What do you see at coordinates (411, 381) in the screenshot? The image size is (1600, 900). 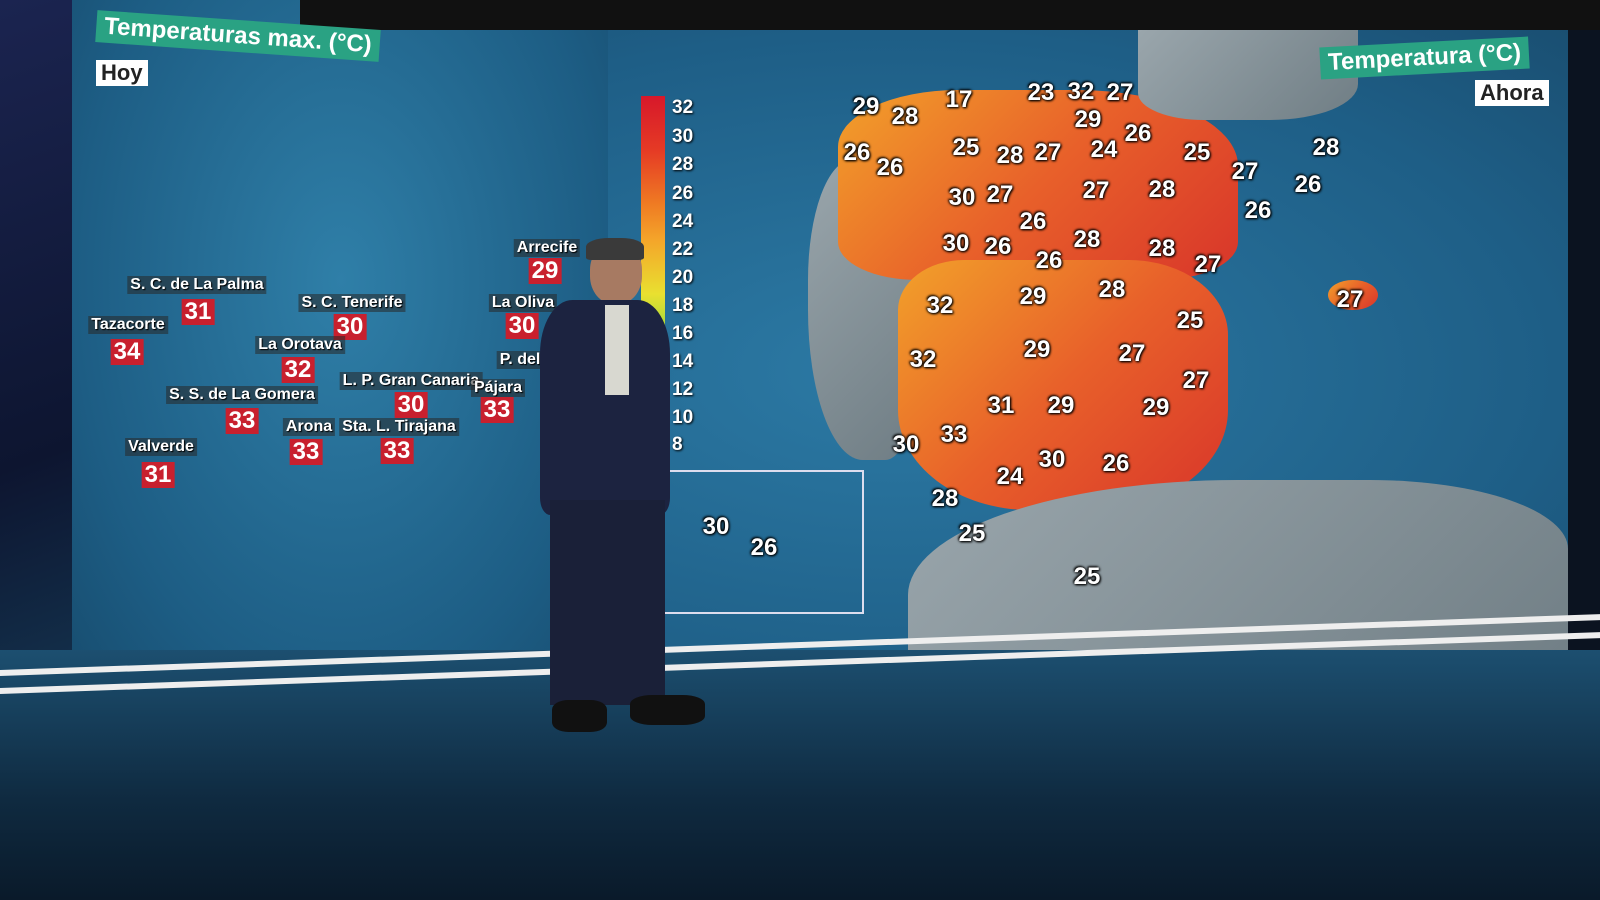 I see `station-name: L. P. Gran Canaria` at bounding box center [411, 381].